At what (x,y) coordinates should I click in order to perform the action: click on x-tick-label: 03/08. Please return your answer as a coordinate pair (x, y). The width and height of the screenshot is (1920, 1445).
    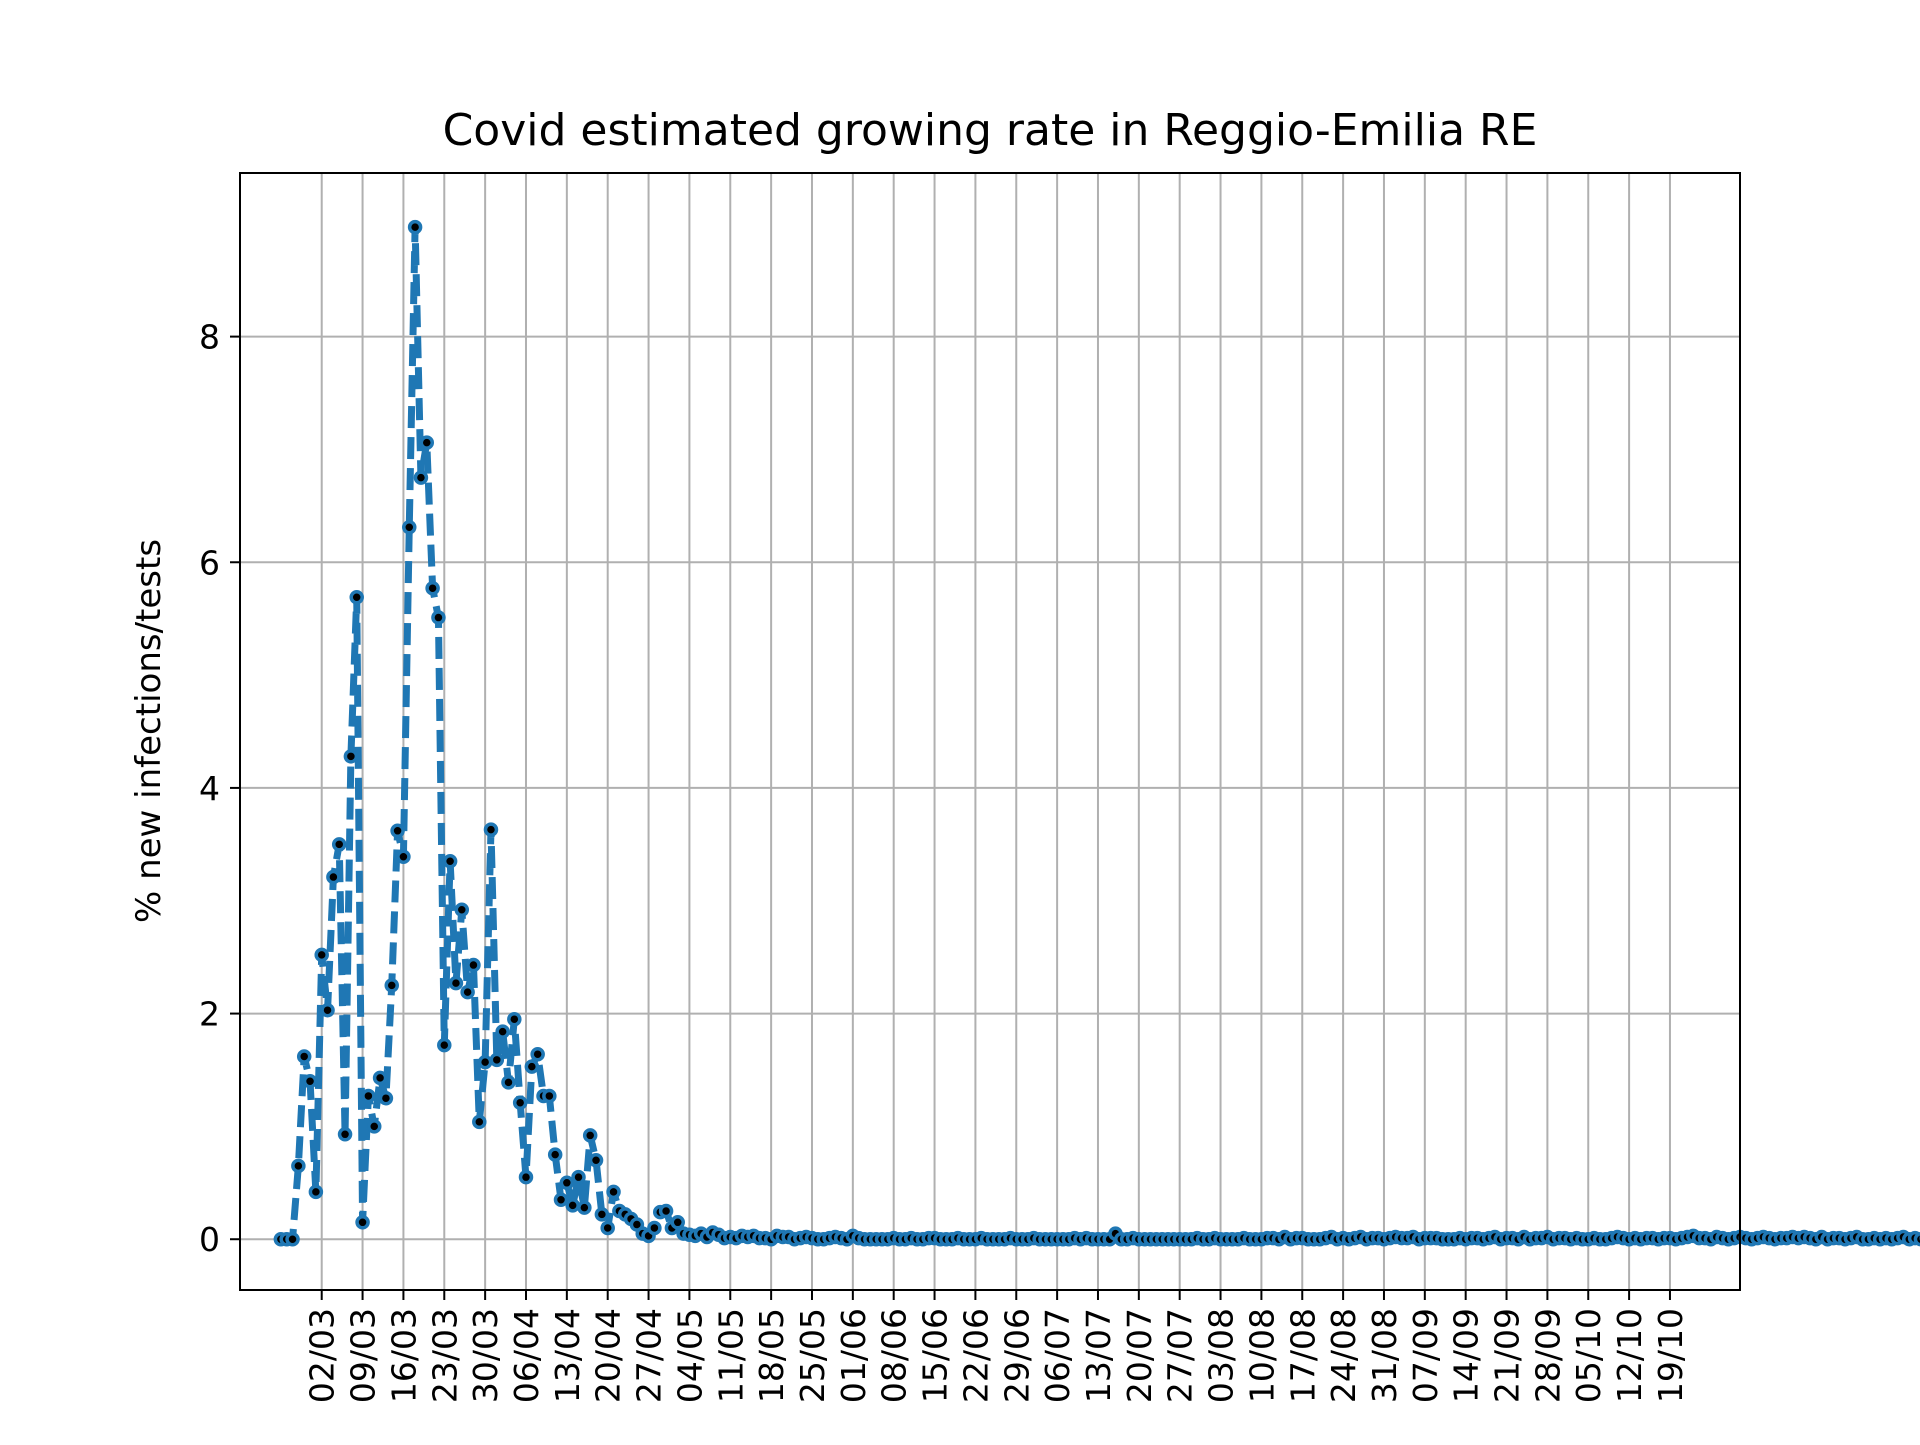
    Looking at the image, I should click on (1221, 1355).